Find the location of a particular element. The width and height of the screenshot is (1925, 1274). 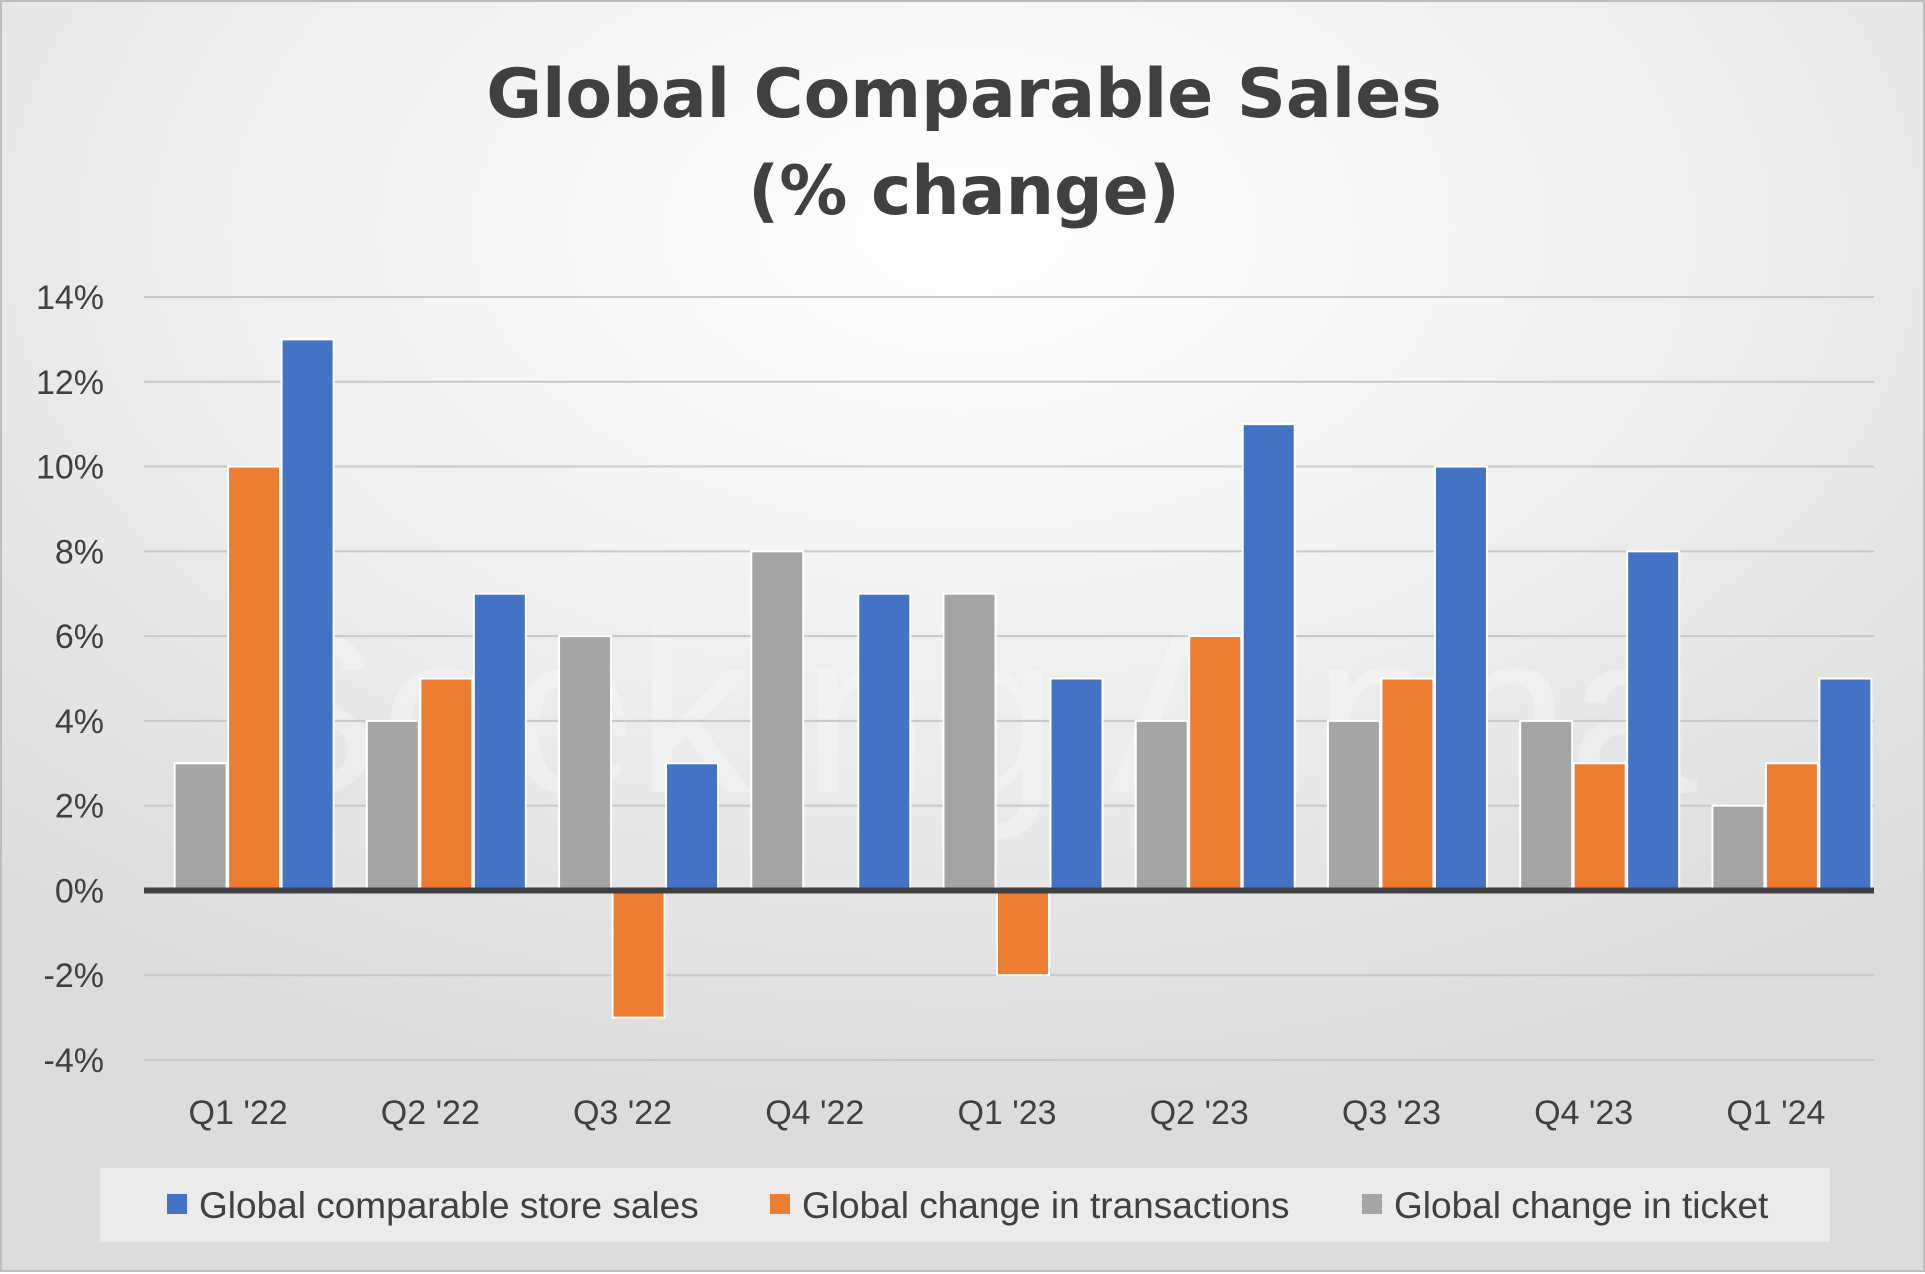

y-tick-label: 6% is located at coordinates (79, 637).